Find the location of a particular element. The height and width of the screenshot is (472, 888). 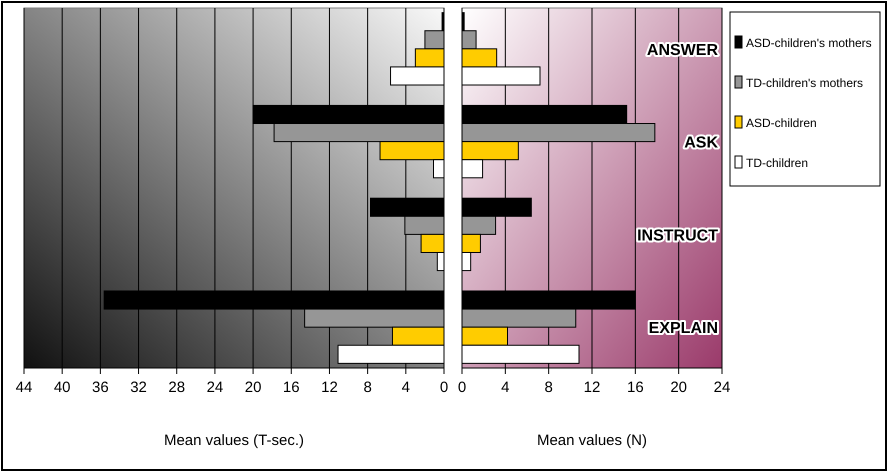

legend-label: ASD-children is located at coordinates (781, 123).